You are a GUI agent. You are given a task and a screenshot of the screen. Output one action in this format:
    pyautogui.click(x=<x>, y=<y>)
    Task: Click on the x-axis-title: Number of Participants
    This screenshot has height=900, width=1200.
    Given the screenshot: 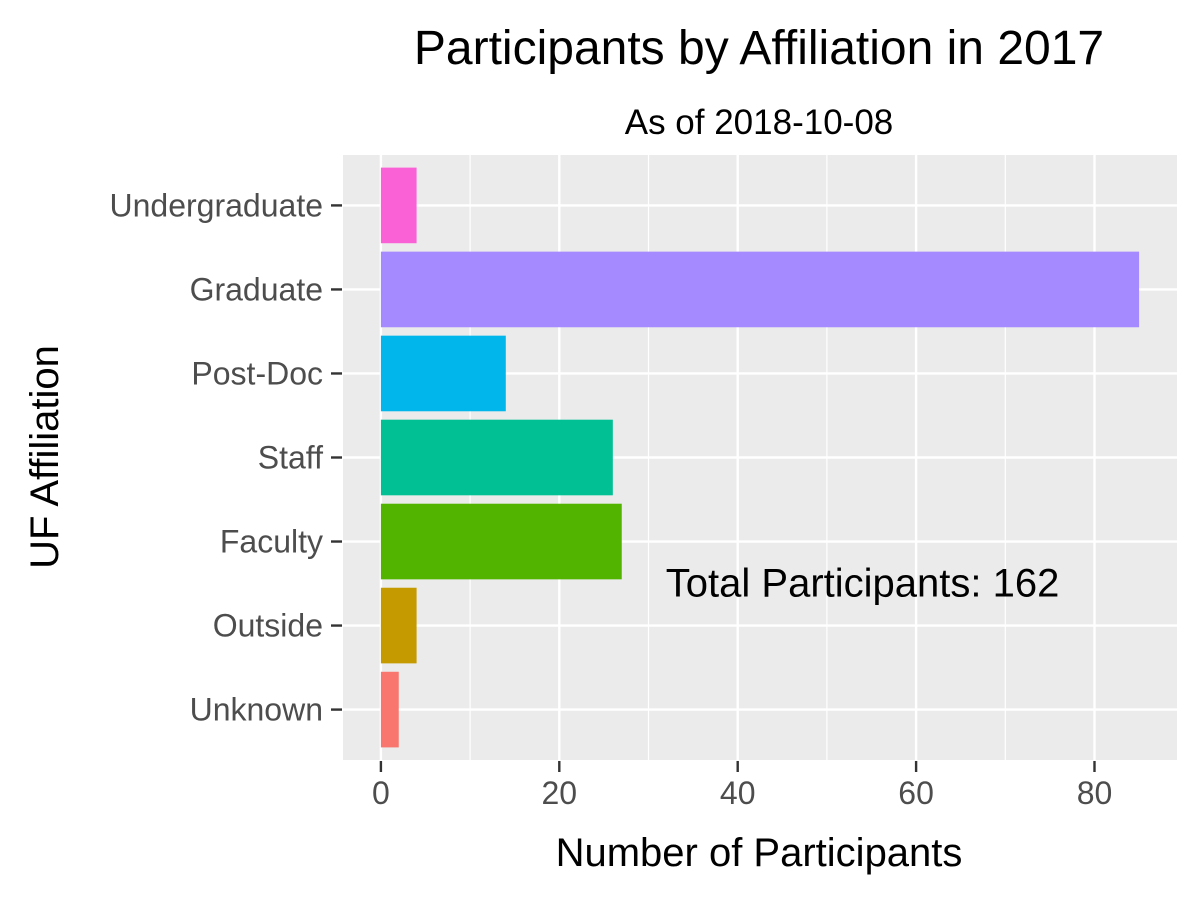 What is the action you would take?
    pyautogui.click(x=759, y=853)
    